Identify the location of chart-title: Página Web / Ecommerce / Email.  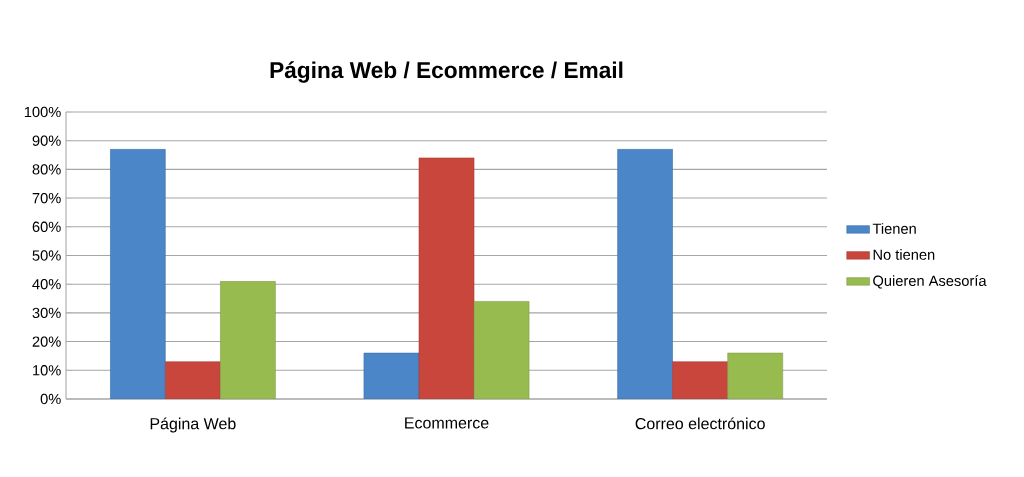
(446, 72).